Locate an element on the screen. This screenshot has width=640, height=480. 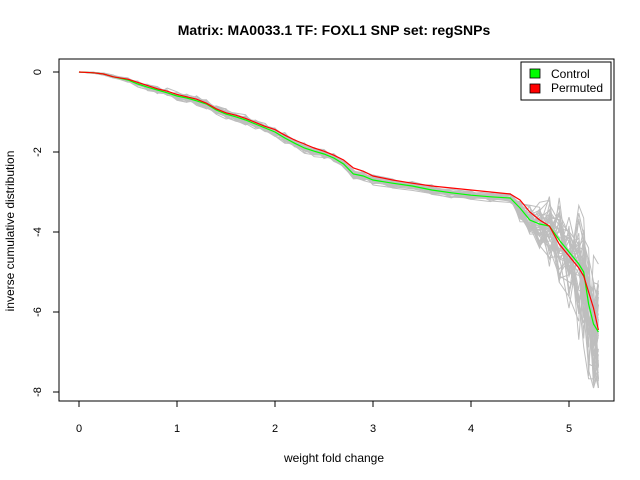
x-tick-label: 4 is located at coordinates (471, 429).